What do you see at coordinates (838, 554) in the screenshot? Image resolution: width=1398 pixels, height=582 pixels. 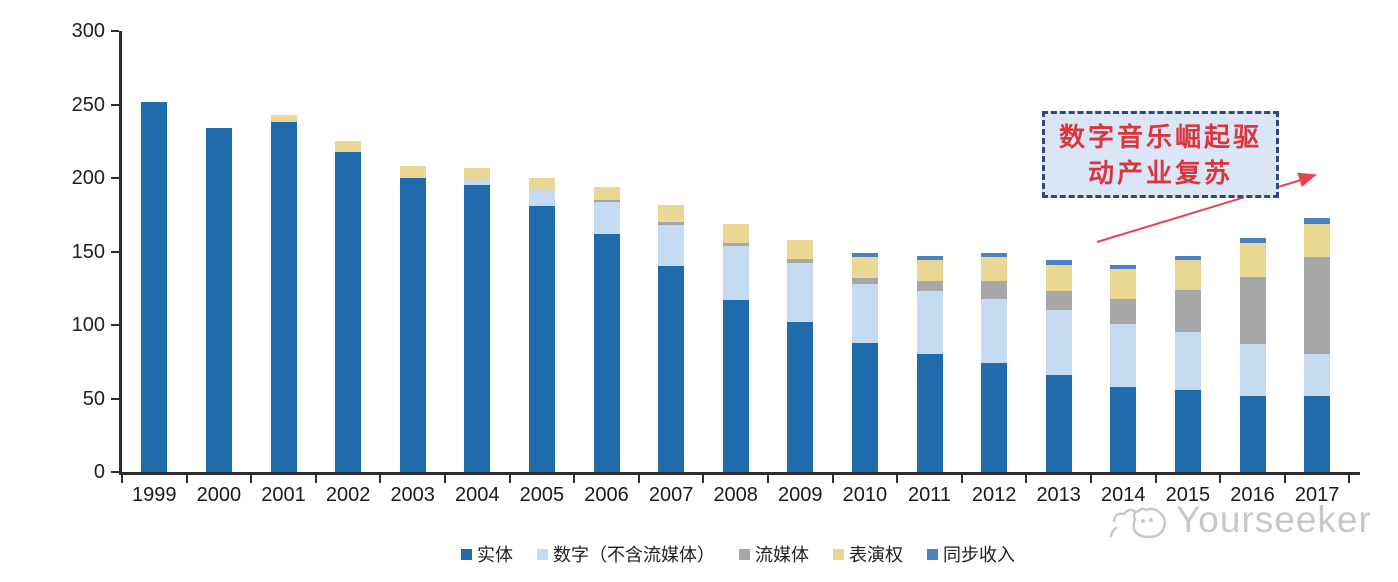 I see `legend-swatch-performance-rights` at bounding box center [838, 554].